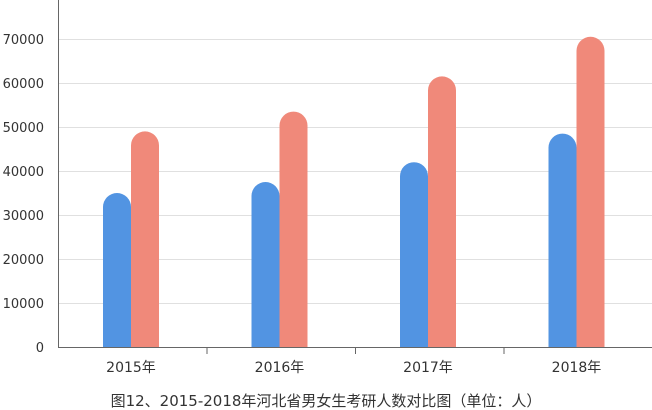  I want to click on x-tick-label: 2015年, so click(131, 368).